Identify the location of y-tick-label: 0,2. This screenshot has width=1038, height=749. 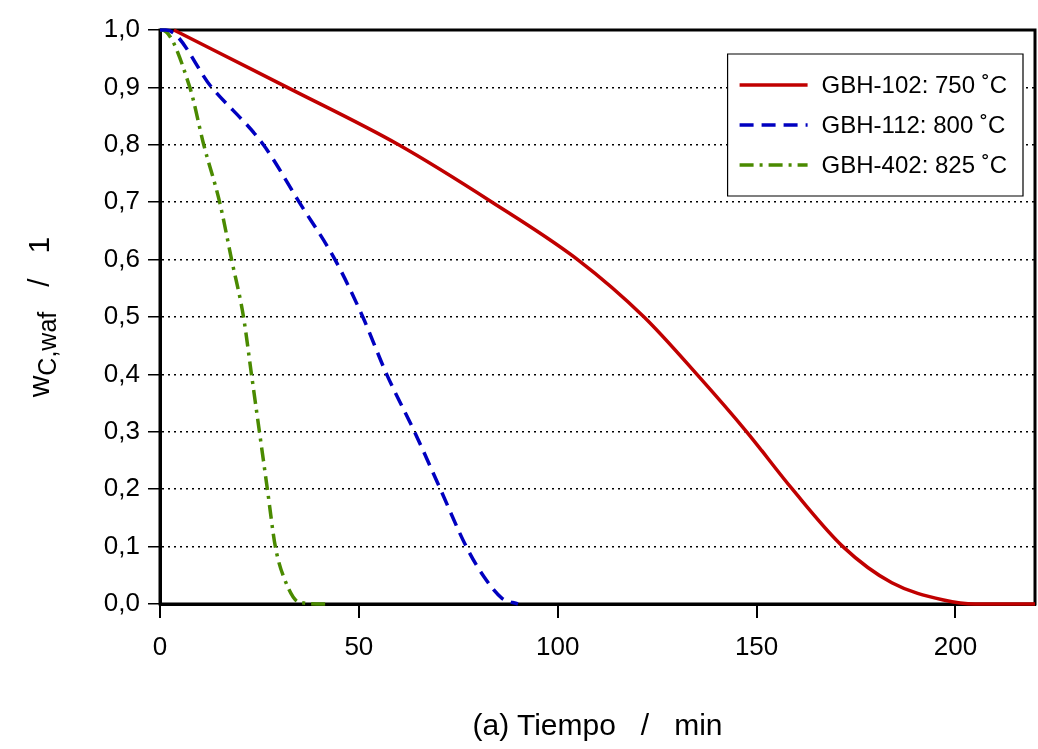
(121, 487).